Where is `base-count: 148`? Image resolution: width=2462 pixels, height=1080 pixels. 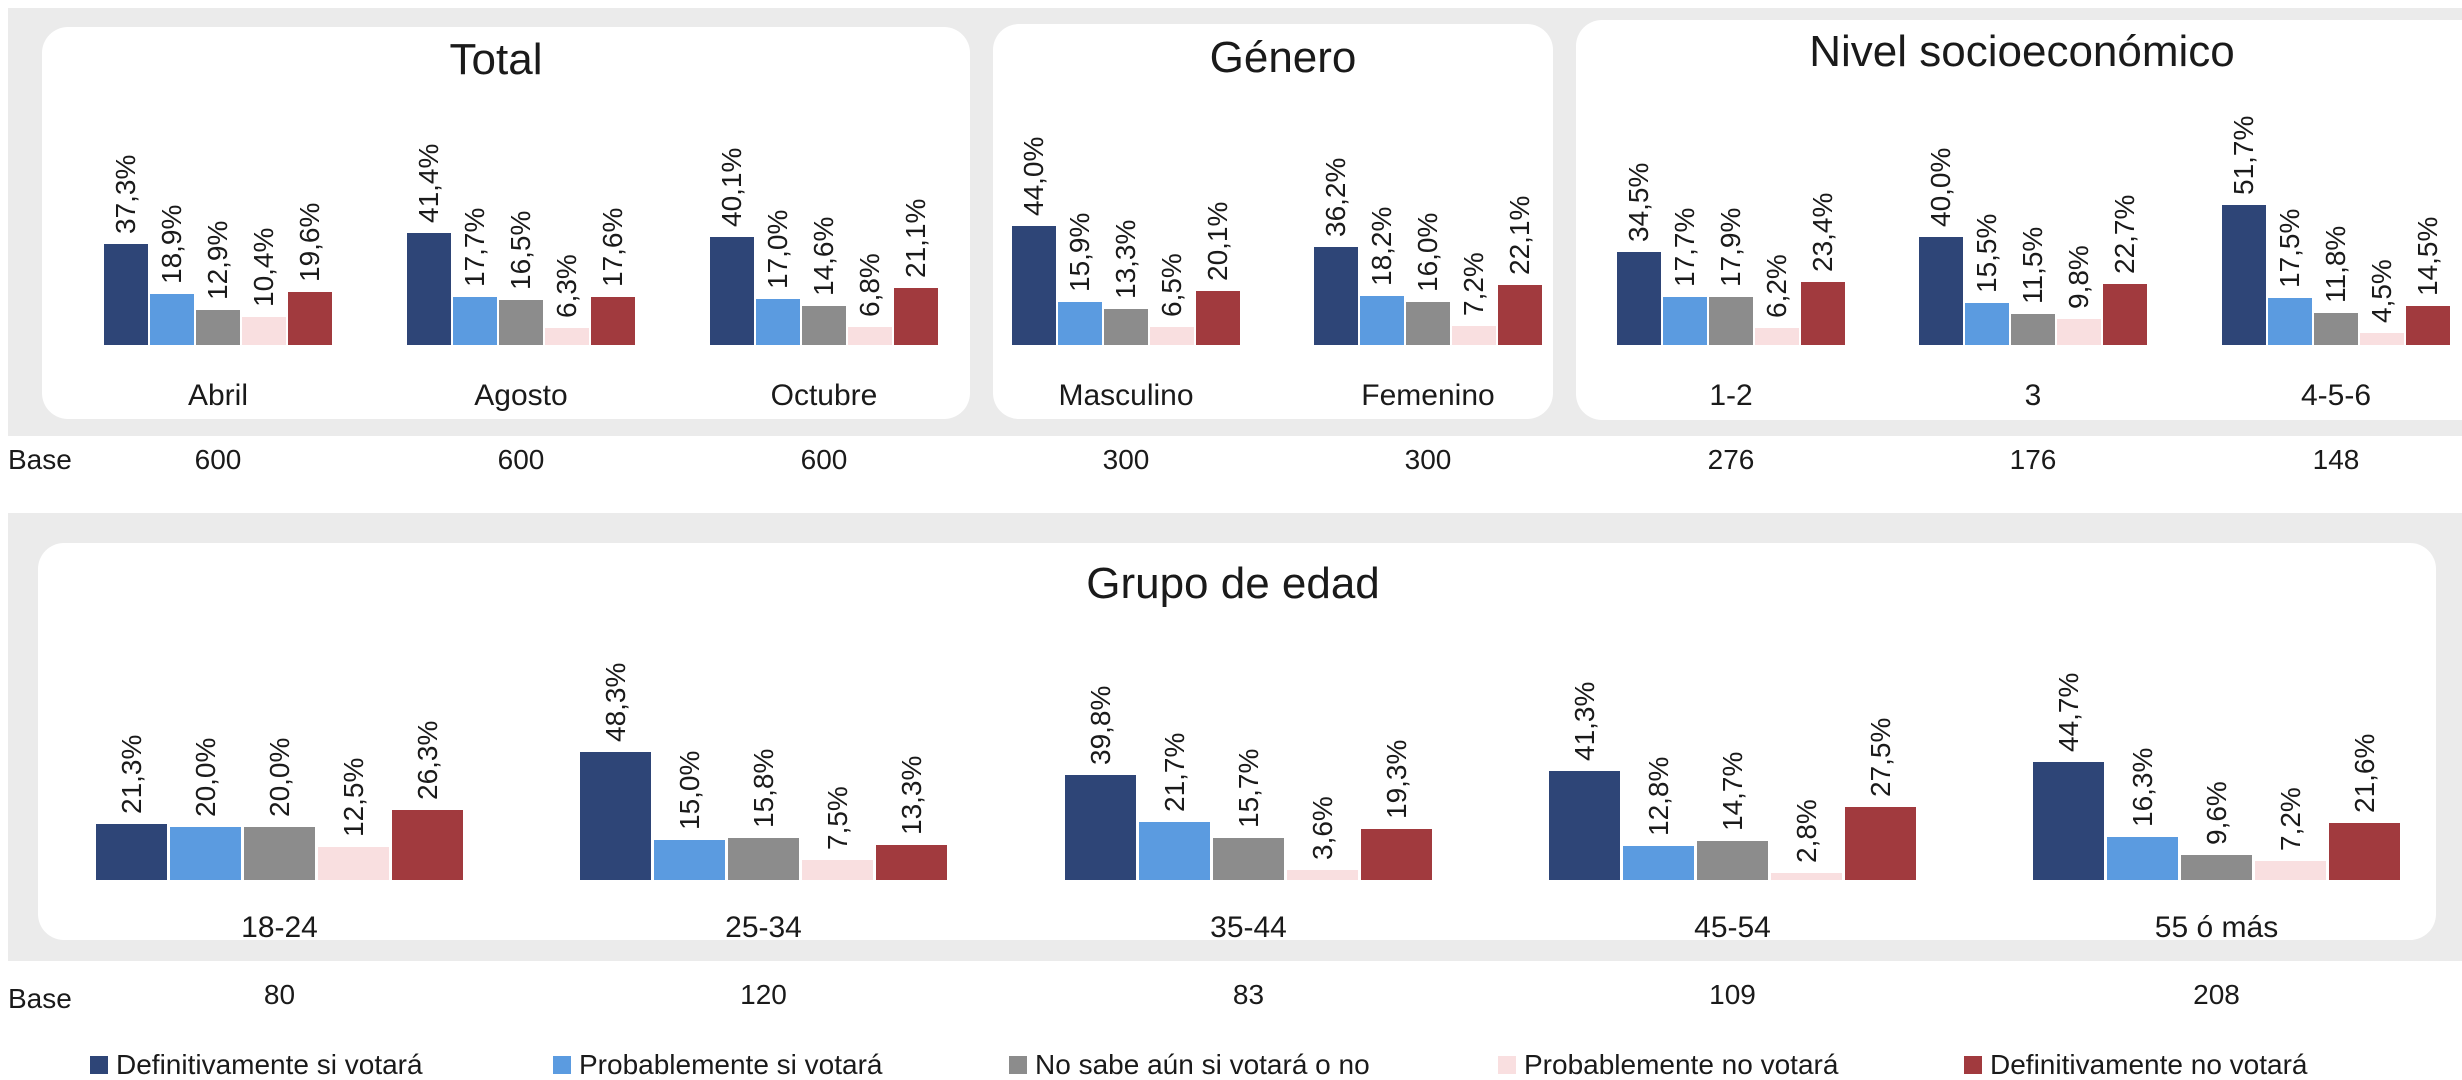 base-count: 148 is located at coordinates (2336, 460).